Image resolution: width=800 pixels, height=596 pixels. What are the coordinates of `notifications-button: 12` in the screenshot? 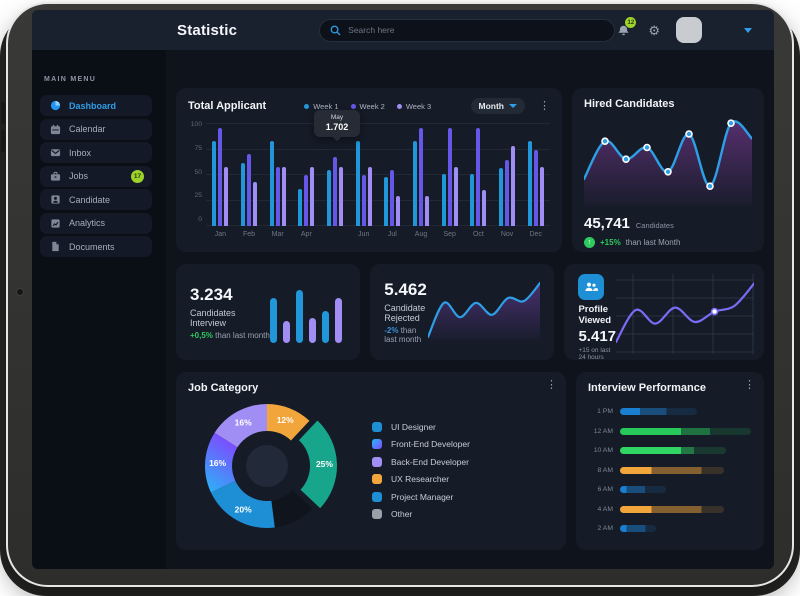 It's located at (626, 27).